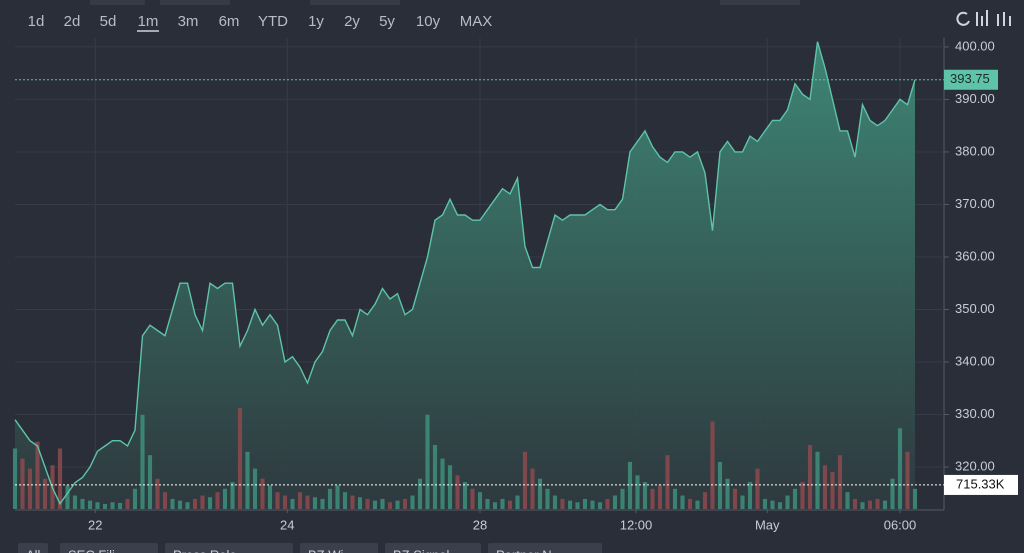  What do you see at coordinates (387, 21) in the screenshot?
I see `range-button: 5y` at bounding box center [387, 21].